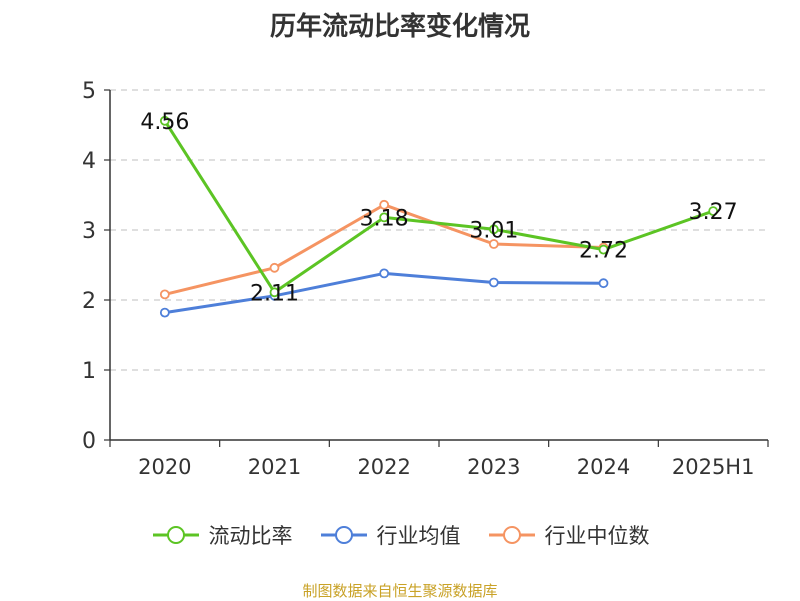  Describe the element at coordinates (164, 467) in the screenshot. I see `x-tick-label: 2020` at that location.